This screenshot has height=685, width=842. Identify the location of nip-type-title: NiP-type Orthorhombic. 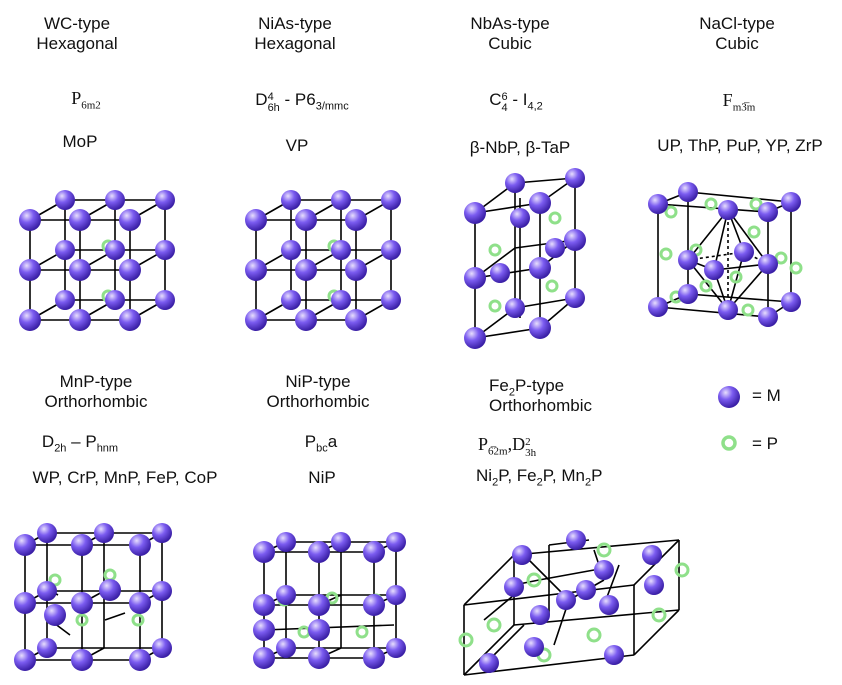
(318, 391).